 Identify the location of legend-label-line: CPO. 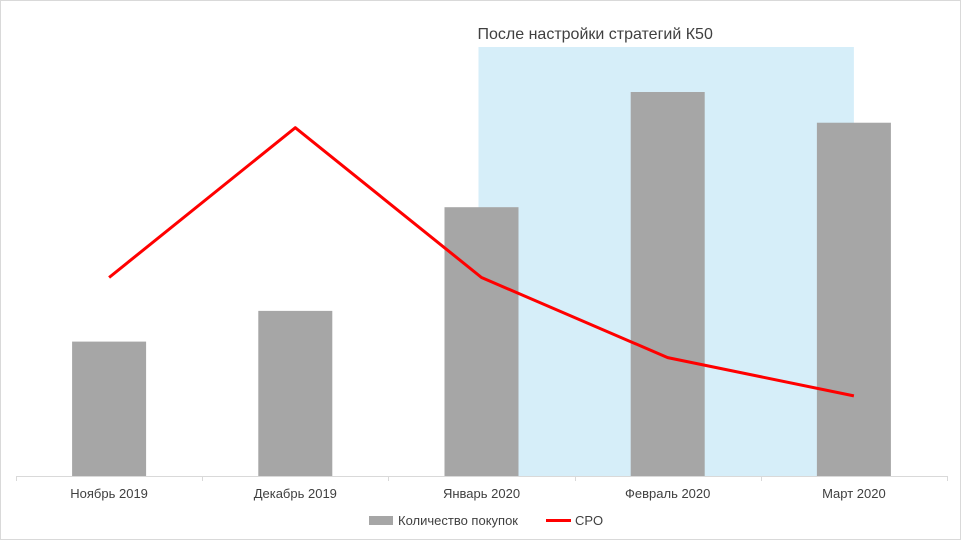
(589, 520).